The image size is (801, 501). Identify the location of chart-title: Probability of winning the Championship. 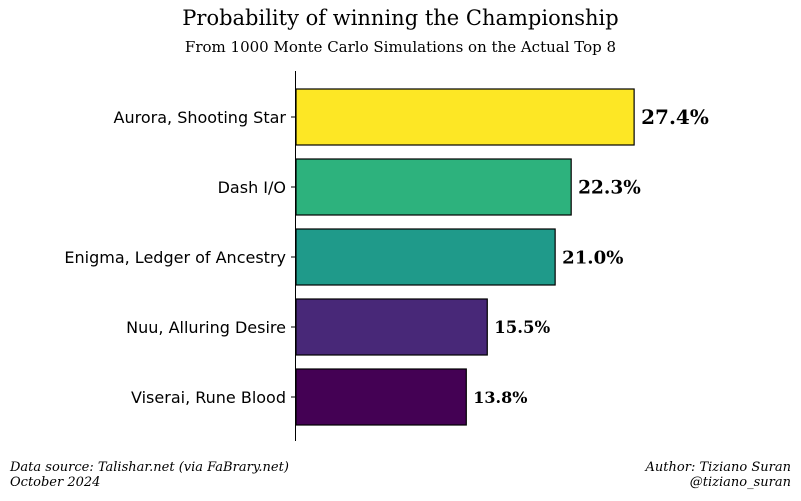
(400, 18).